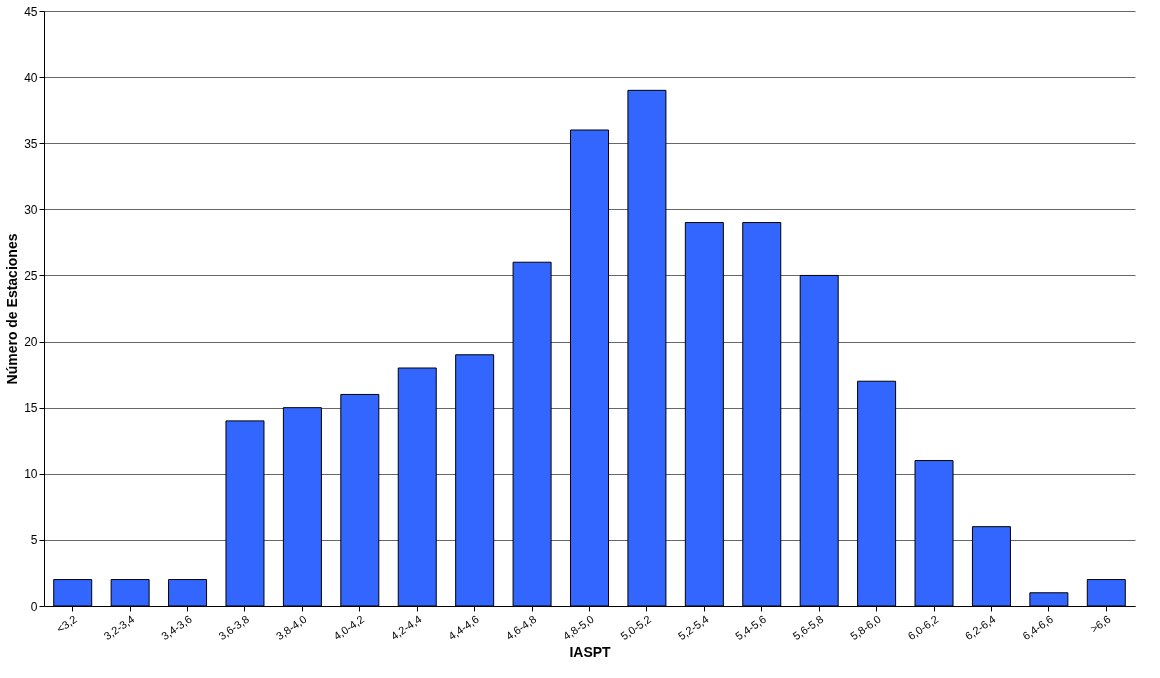 Image resolution: width=1160 pixels, height=678 pixels. Describe the element at coordinates (31, 342) in the screenshot. I see `y-tick-label: 20` at that location.